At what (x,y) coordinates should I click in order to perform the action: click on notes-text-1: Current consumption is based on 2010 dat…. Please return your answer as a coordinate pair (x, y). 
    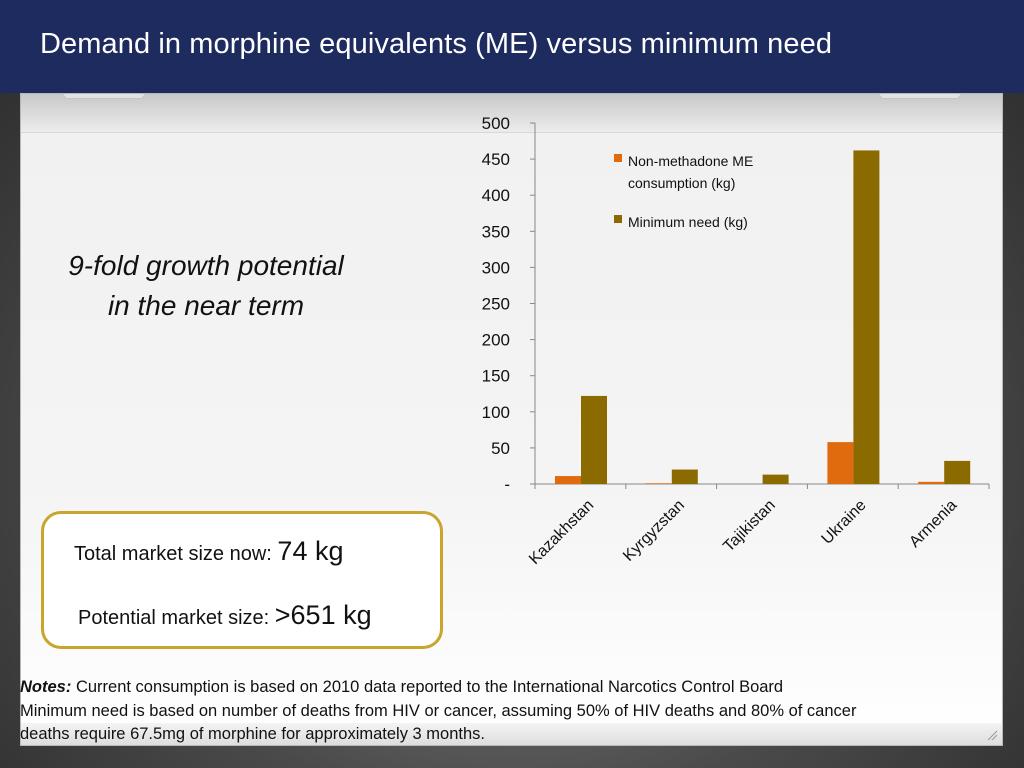
    Looking at the image, I should click on (429, 687).